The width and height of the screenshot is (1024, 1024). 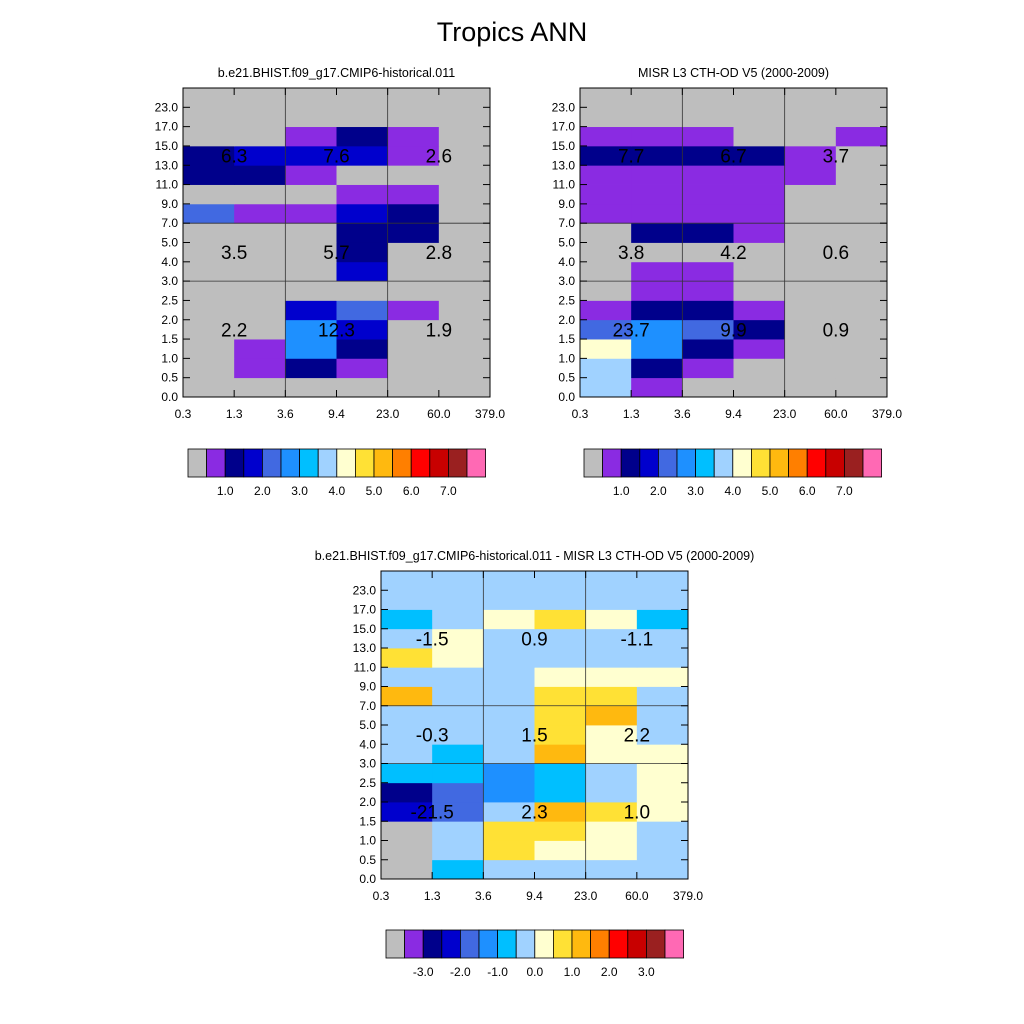 What do you see at coordinates (733, 73) in the screenshot?
I see `panel-title: MISR L3 CTH-OD V5 (2000-2009)` at bounding box center [733, 73].